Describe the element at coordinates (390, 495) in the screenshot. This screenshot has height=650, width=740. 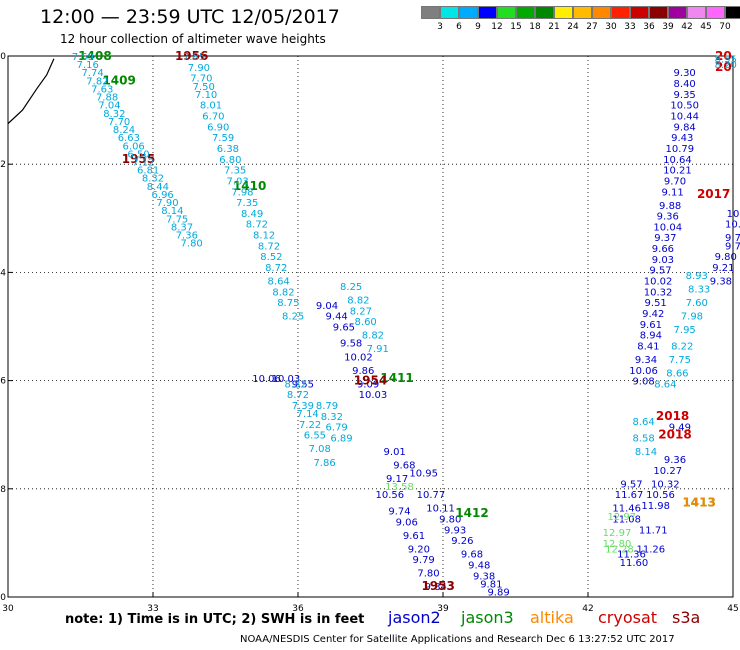
I see `wave-height-label: 10.56` at that location.